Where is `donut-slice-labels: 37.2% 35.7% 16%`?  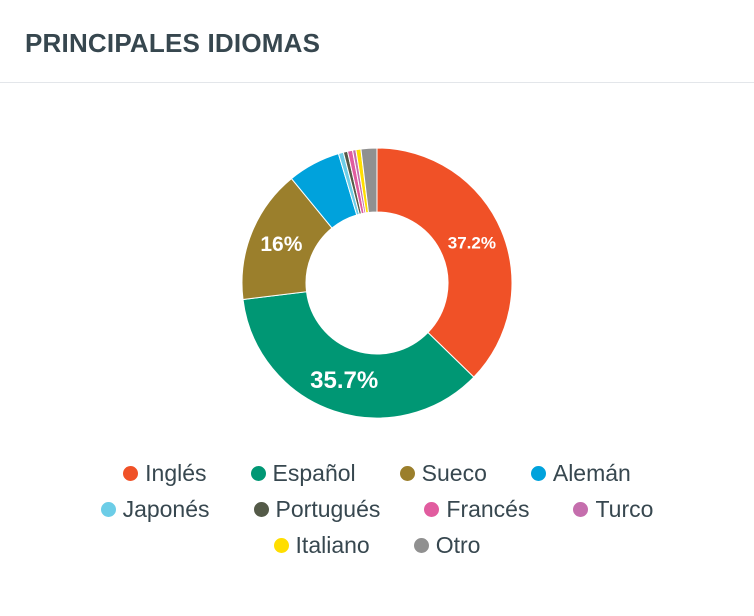
donut-slice-labels: 37.2% 35.7% 16% is located at coordinates (378, 313).